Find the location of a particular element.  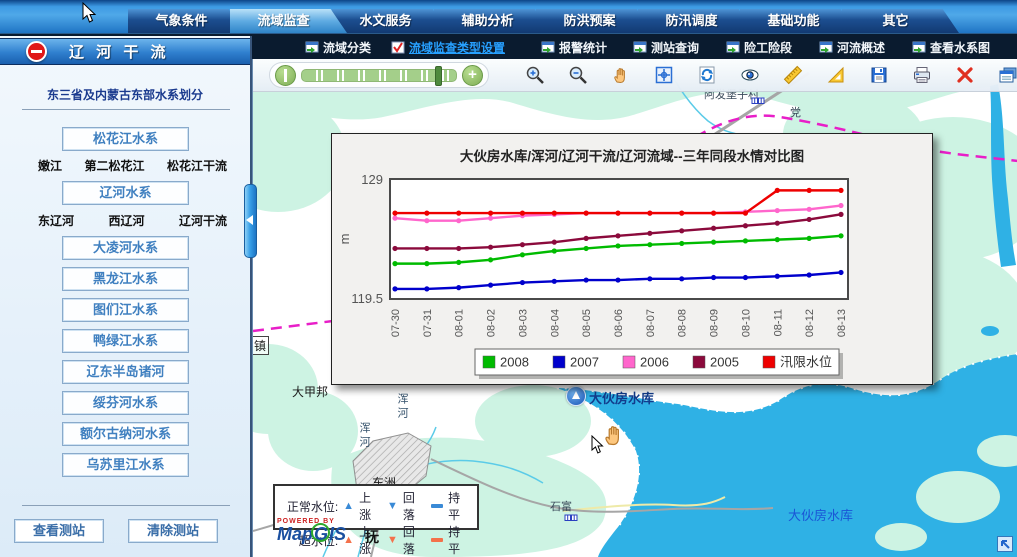

x-tick-label: 08-05 is located at coordinates (587, 323).